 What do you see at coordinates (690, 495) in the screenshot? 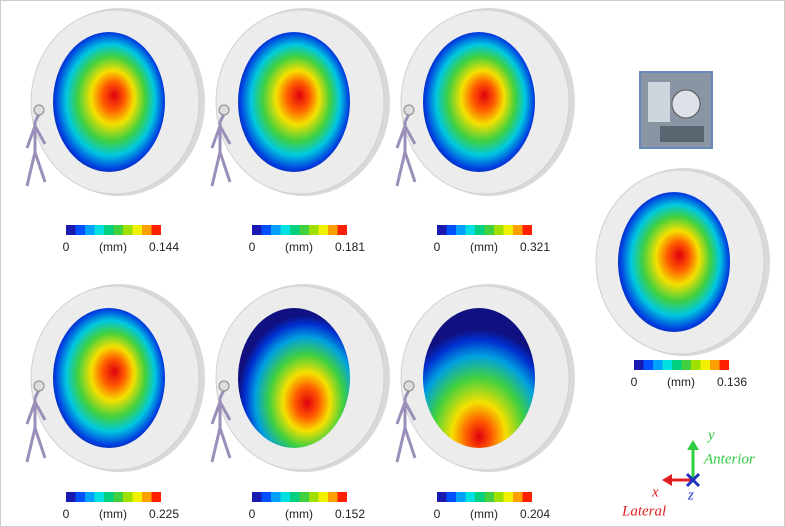
I see `z-axis: z` at bounding box center [690, 495].